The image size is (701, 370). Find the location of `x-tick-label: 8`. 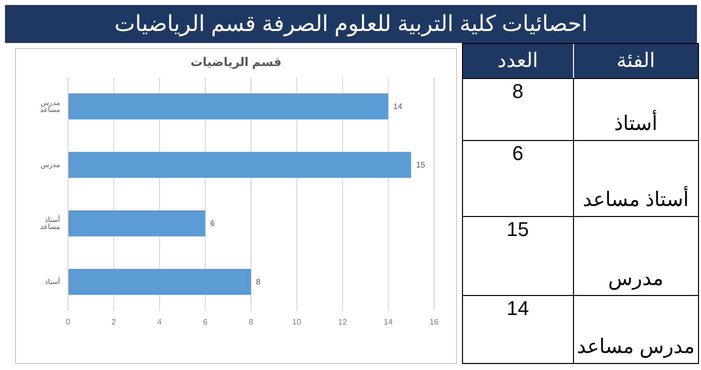

x-tick-label: 8 is located at coordinates (251, 322).